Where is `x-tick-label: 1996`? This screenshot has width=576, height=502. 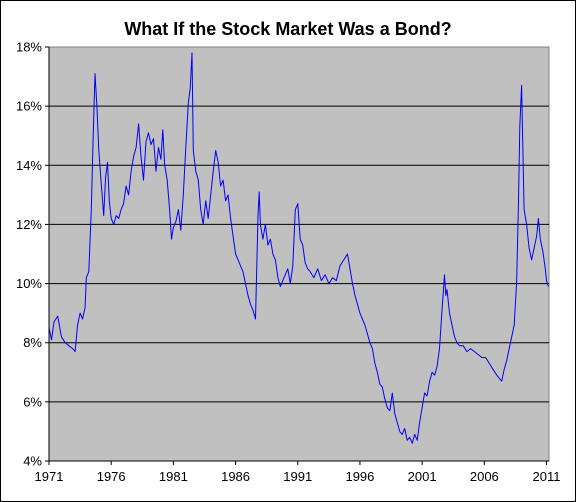
x-tick-label: 1996 is located at coordinates (359, 476).